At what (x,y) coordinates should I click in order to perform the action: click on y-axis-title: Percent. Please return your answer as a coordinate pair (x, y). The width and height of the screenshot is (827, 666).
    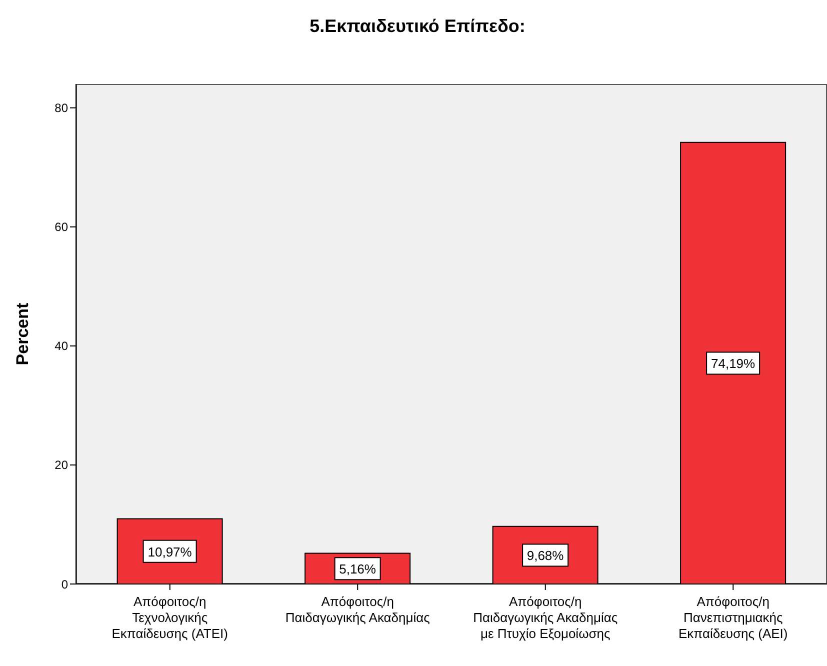
    Looking at the image, I should click on (22, 334).